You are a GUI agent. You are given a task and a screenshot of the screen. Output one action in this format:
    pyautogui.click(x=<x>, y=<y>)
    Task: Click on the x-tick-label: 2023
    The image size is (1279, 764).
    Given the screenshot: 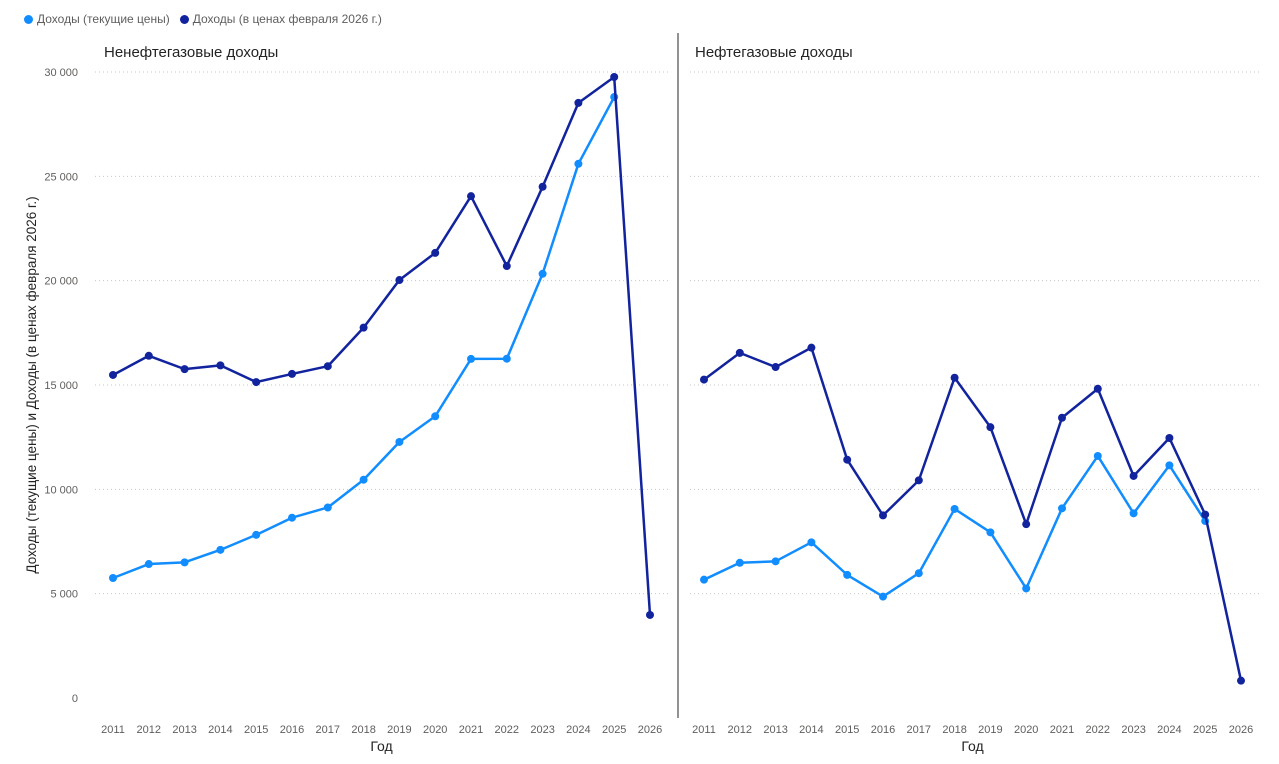 What is the action you would take?
    pyautogui.click(x=1133, y=730)
    